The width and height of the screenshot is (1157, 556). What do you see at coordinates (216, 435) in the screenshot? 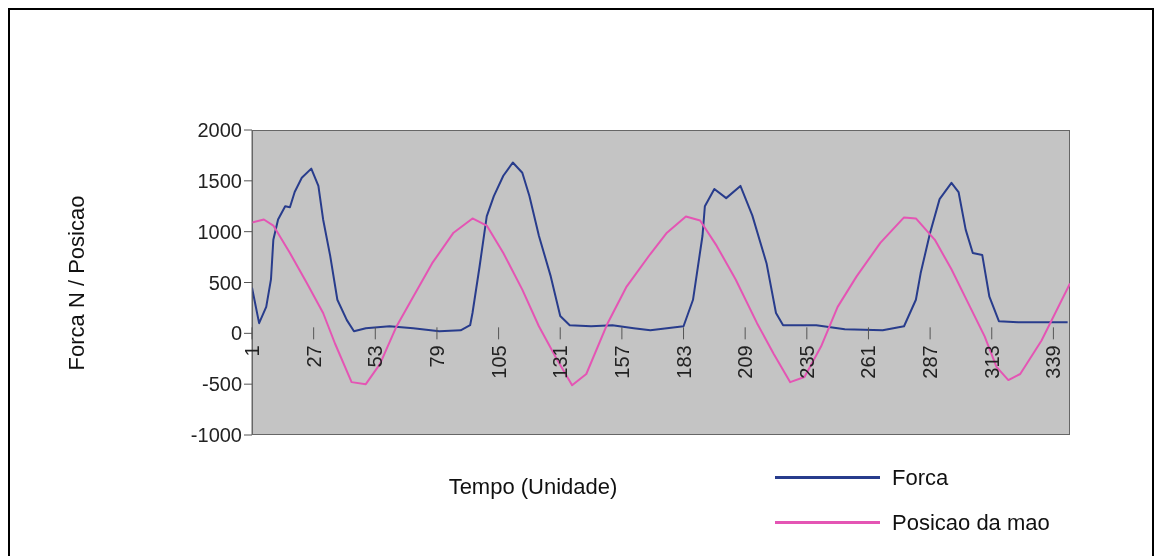
I see `y-tick-label: -1000` at bounding box center [216, 435].